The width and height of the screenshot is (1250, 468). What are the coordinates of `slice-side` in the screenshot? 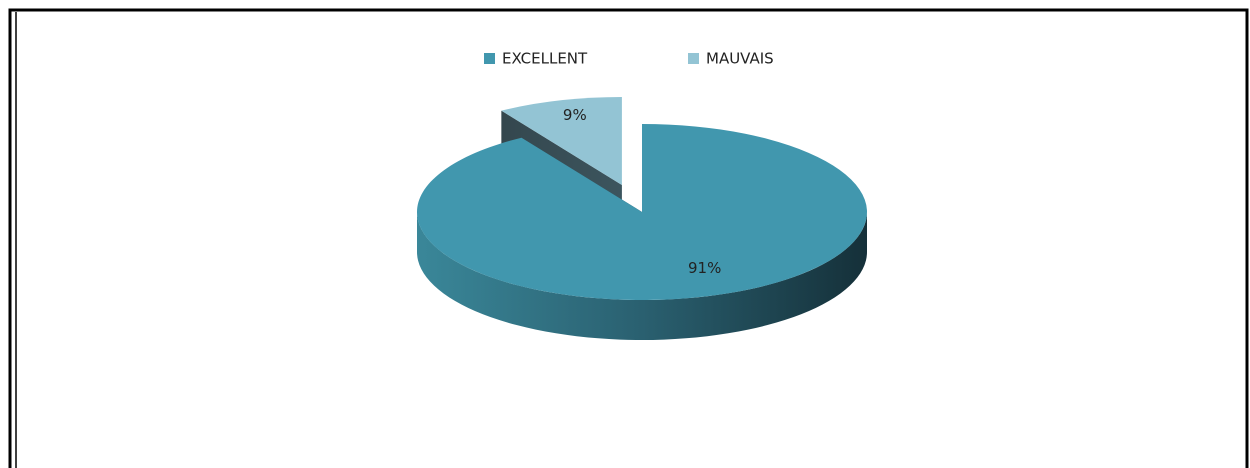 It's located at (642, 276).